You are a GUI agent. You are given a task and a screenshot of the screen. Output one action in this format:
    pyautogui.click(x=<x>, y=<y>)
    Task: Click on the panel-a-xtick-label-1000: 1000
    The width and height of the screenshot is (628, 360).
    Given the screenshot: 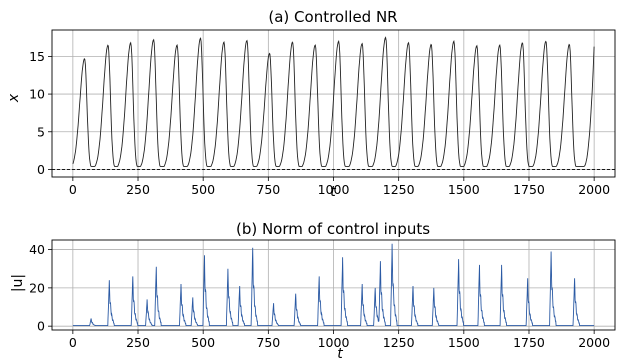 What is the action you would take?
    pyautogui.click(x=334, y=189)
    